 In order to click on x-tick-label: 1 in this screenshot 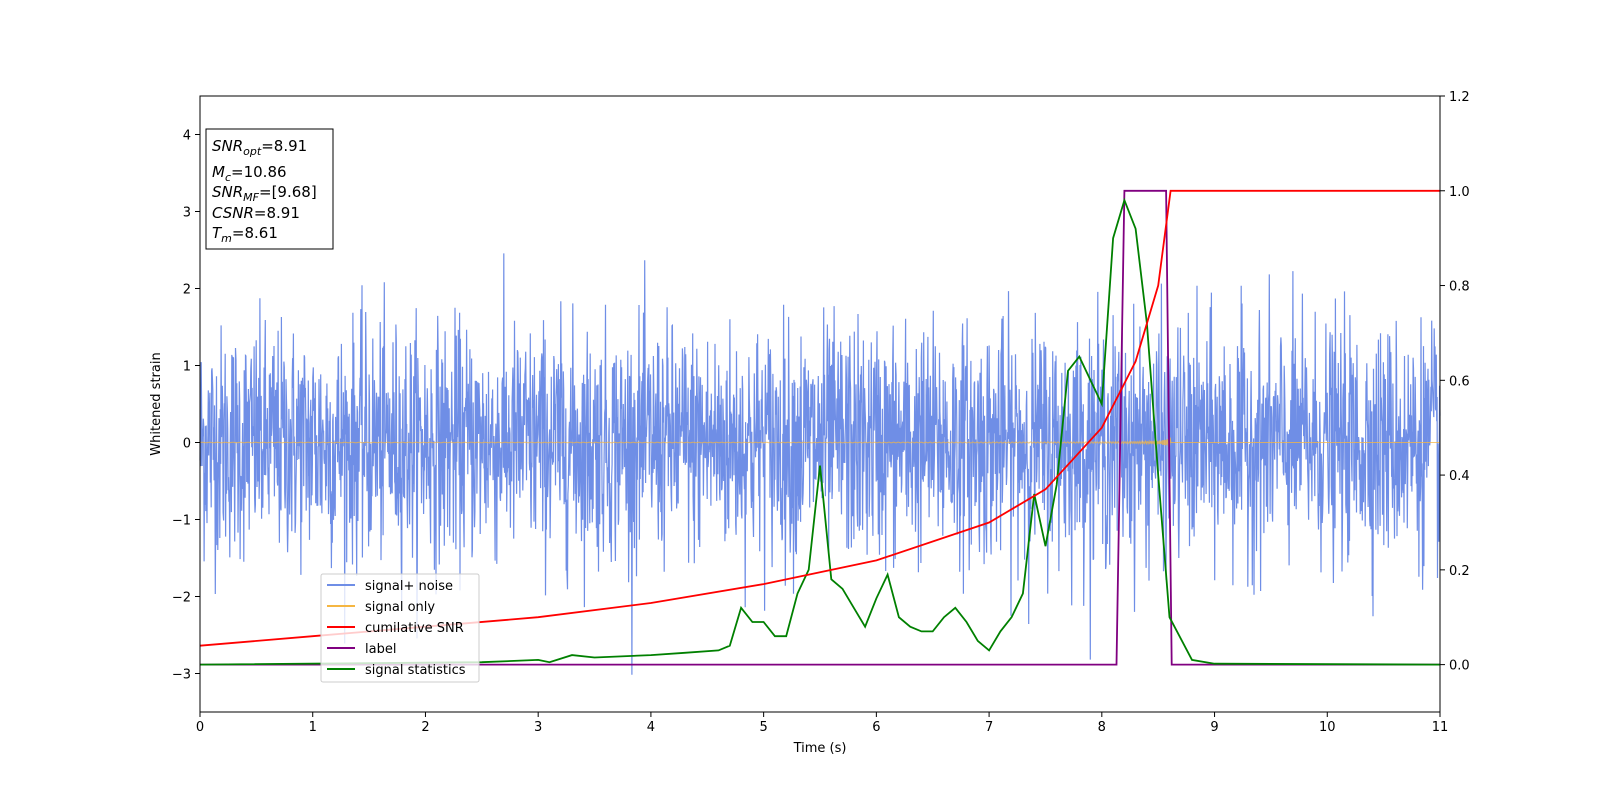, I will do `click(313, 727)`.